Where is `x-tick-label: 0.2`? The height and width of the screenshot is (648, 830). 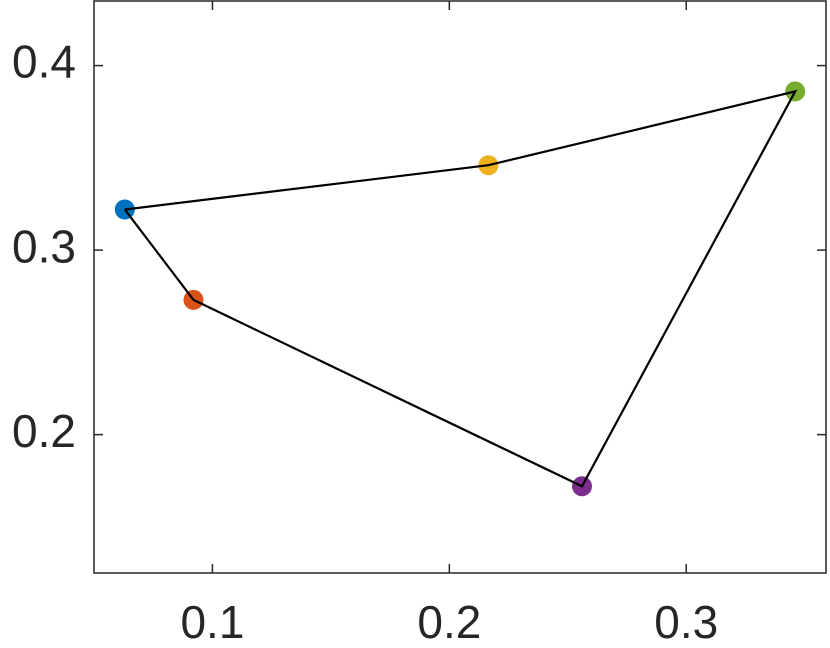
x-tick-label: 0.2 is located at coordinates (449, 622).